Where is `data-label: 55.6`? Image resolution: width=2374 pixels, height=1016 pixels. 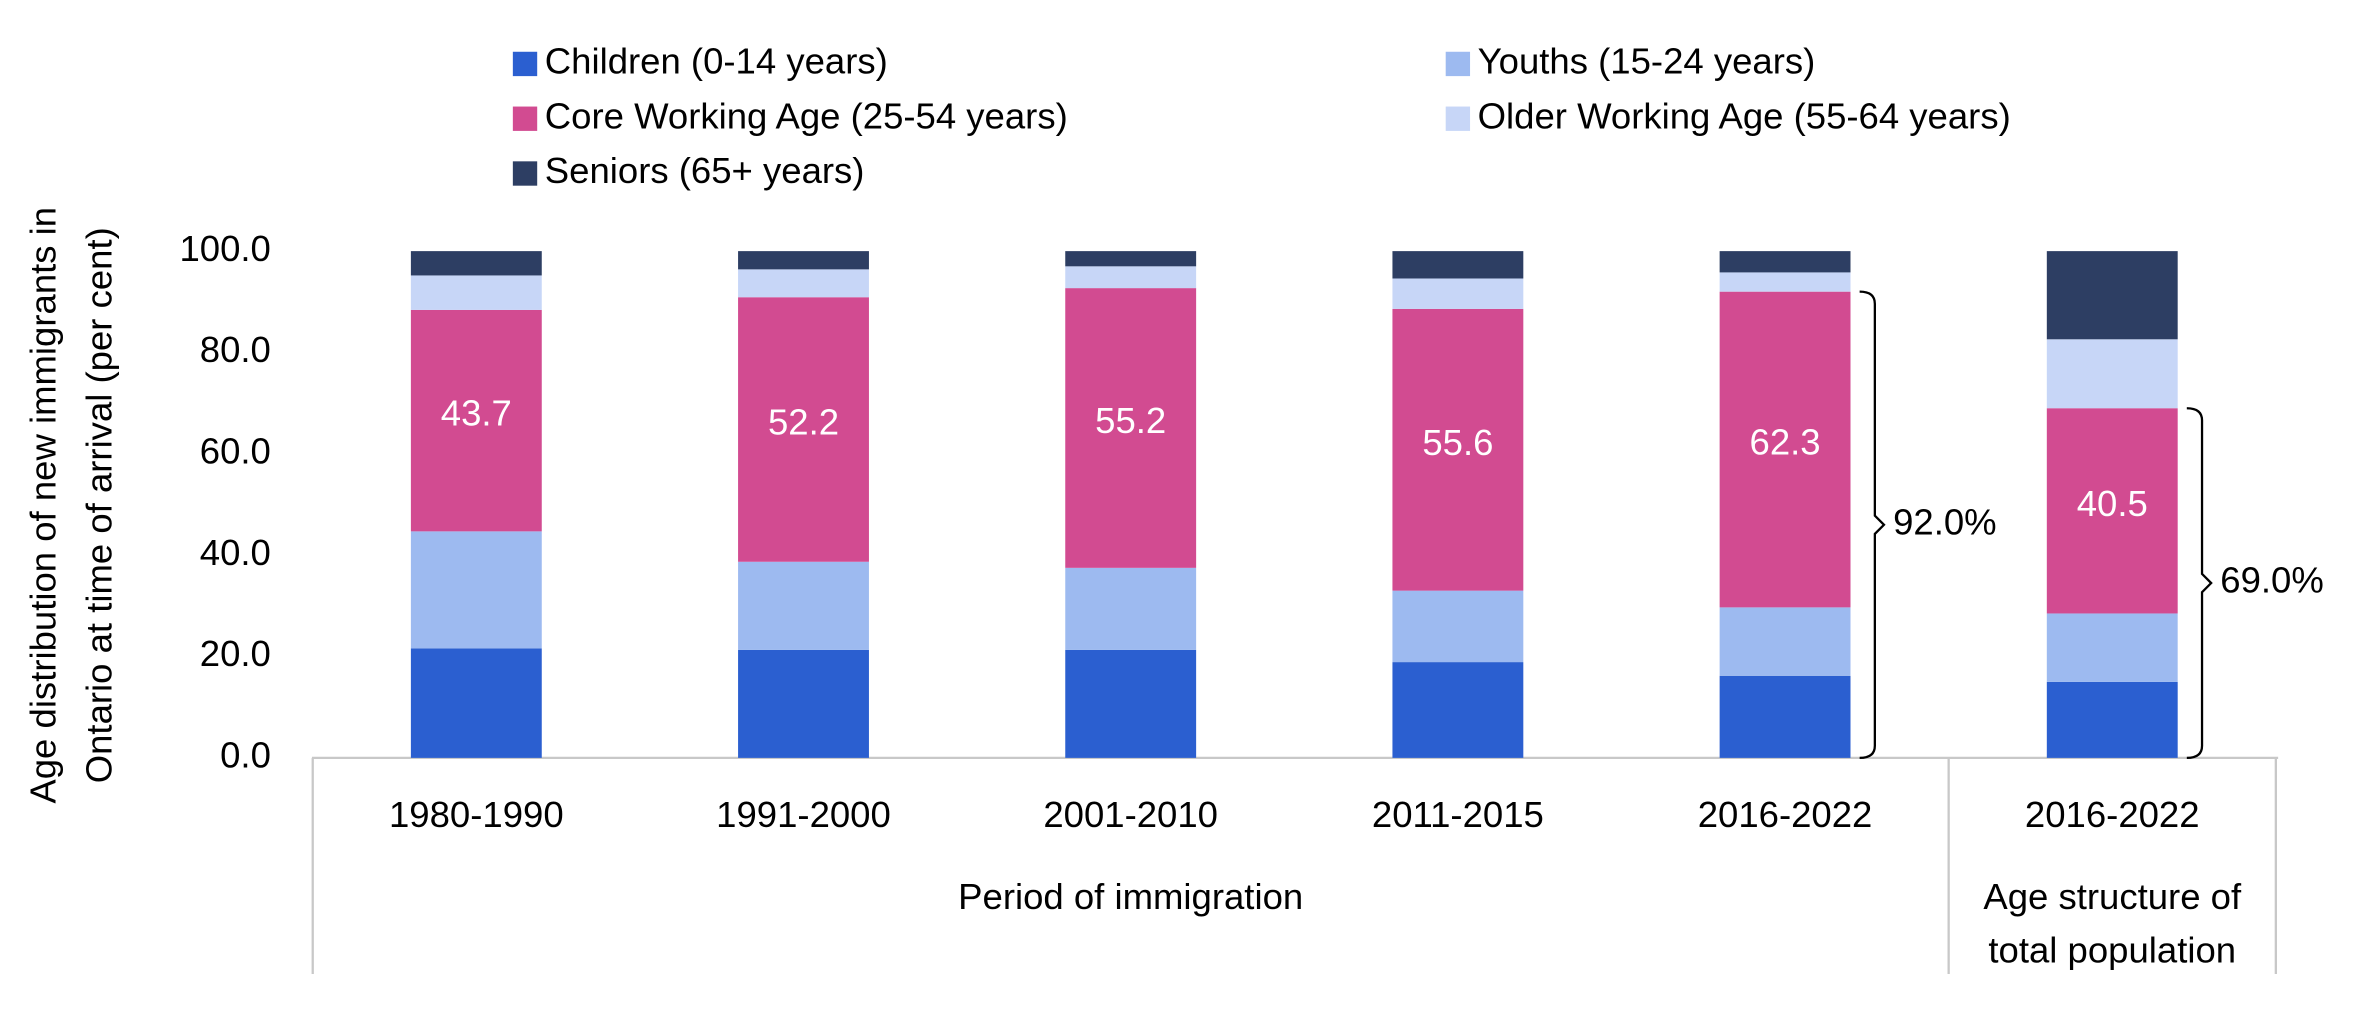
data-label: 55.6 is located at coordinates (1457, 442).